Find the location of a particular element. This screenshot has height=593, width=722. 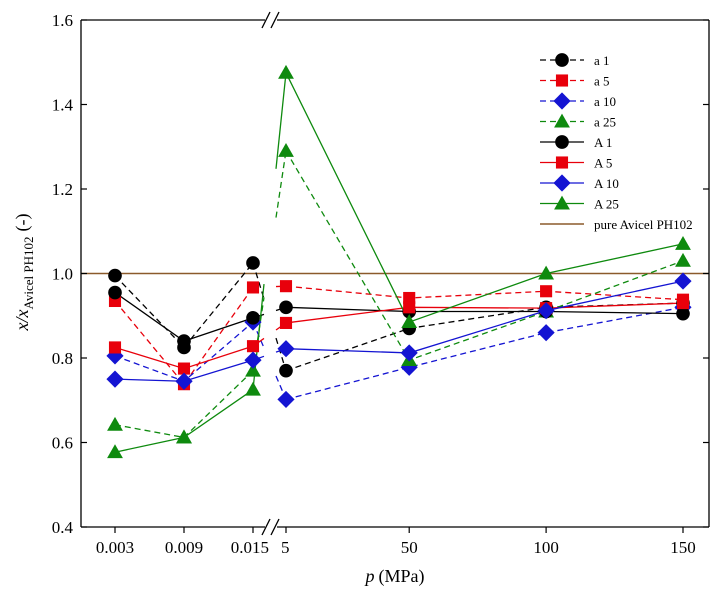

x-tick-label: 5 is located at coordinates (285, 547).